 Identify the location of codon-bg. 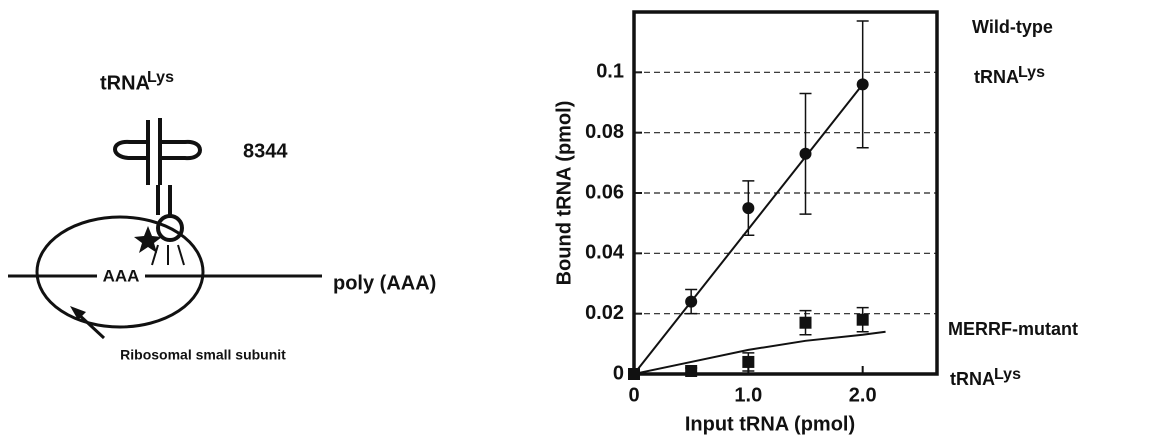
(121, 276).